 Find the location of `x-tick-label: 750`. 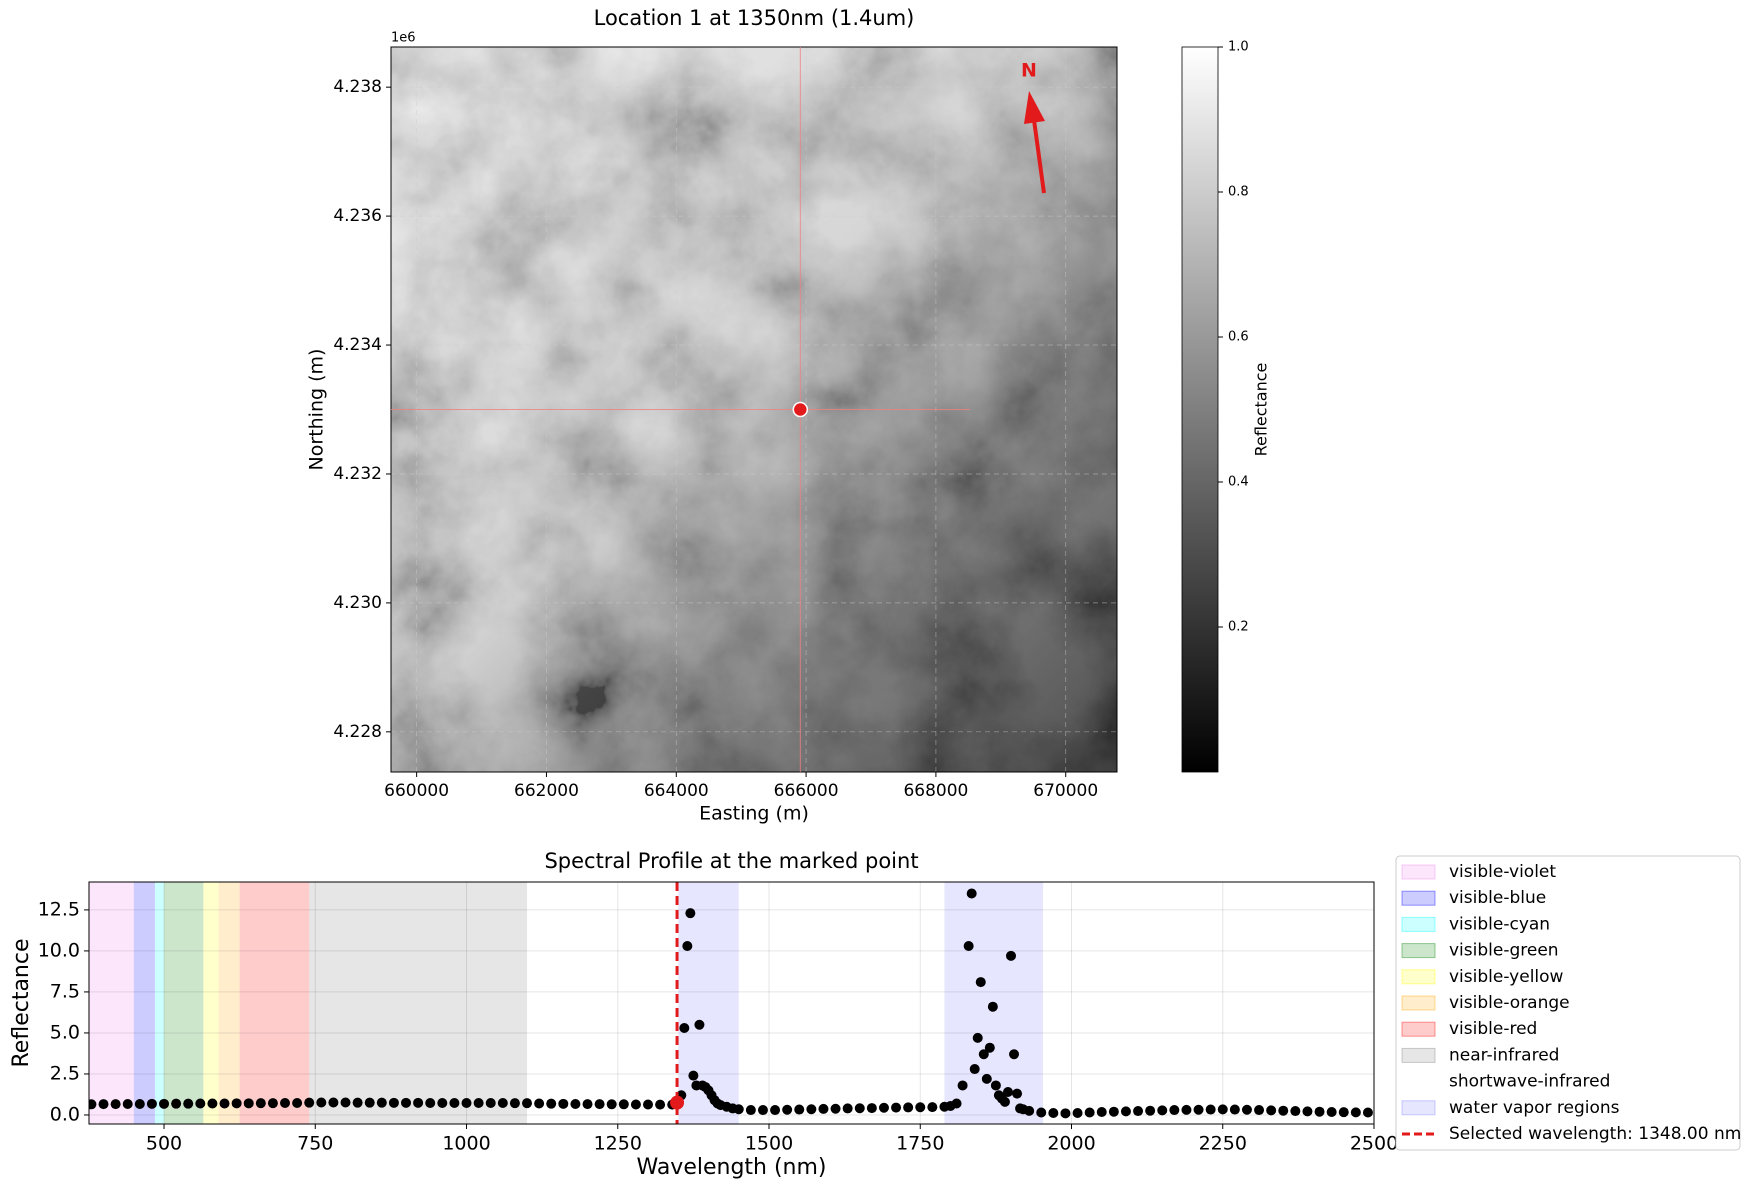

x-tick-label: 750 is located at coordinates (315, 1144).